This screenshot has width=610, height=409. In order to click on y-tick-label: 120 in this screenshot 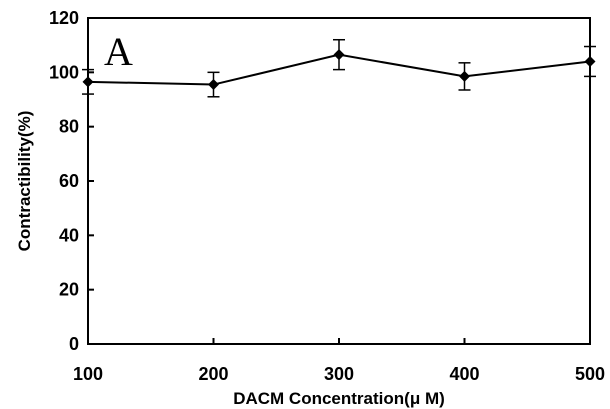, I will do `click(64, 18)`.